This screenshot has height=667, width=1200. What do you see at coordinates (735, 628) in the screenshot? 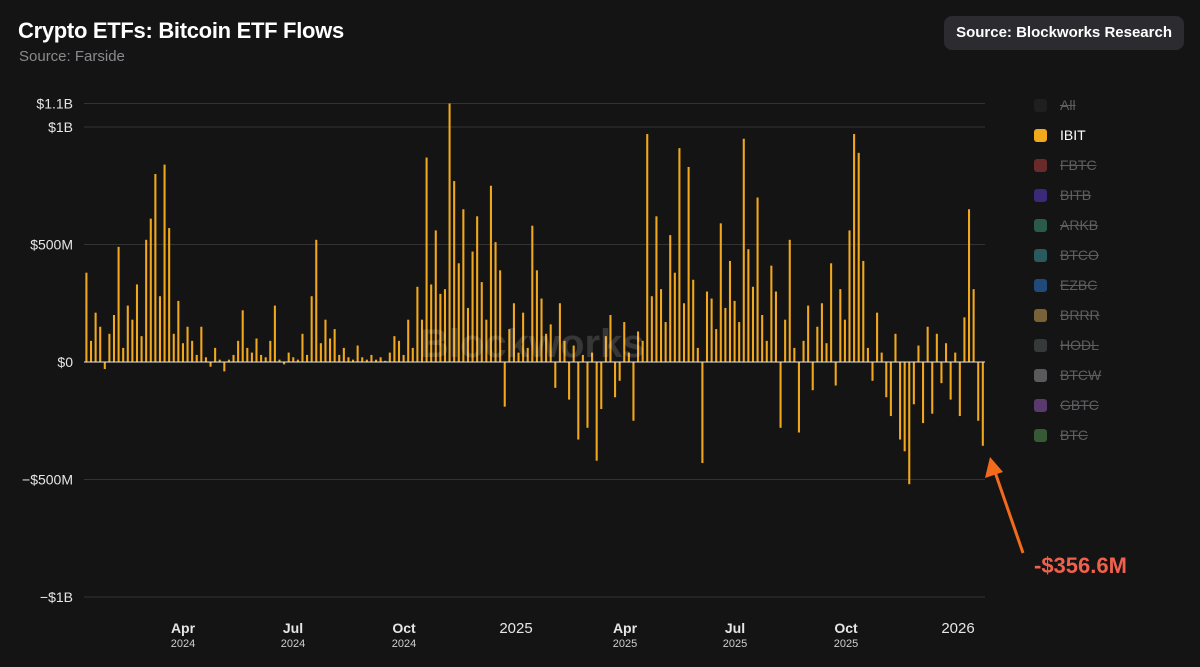
I see `x-tick-label: Jul` at bounding box center [735, 628].